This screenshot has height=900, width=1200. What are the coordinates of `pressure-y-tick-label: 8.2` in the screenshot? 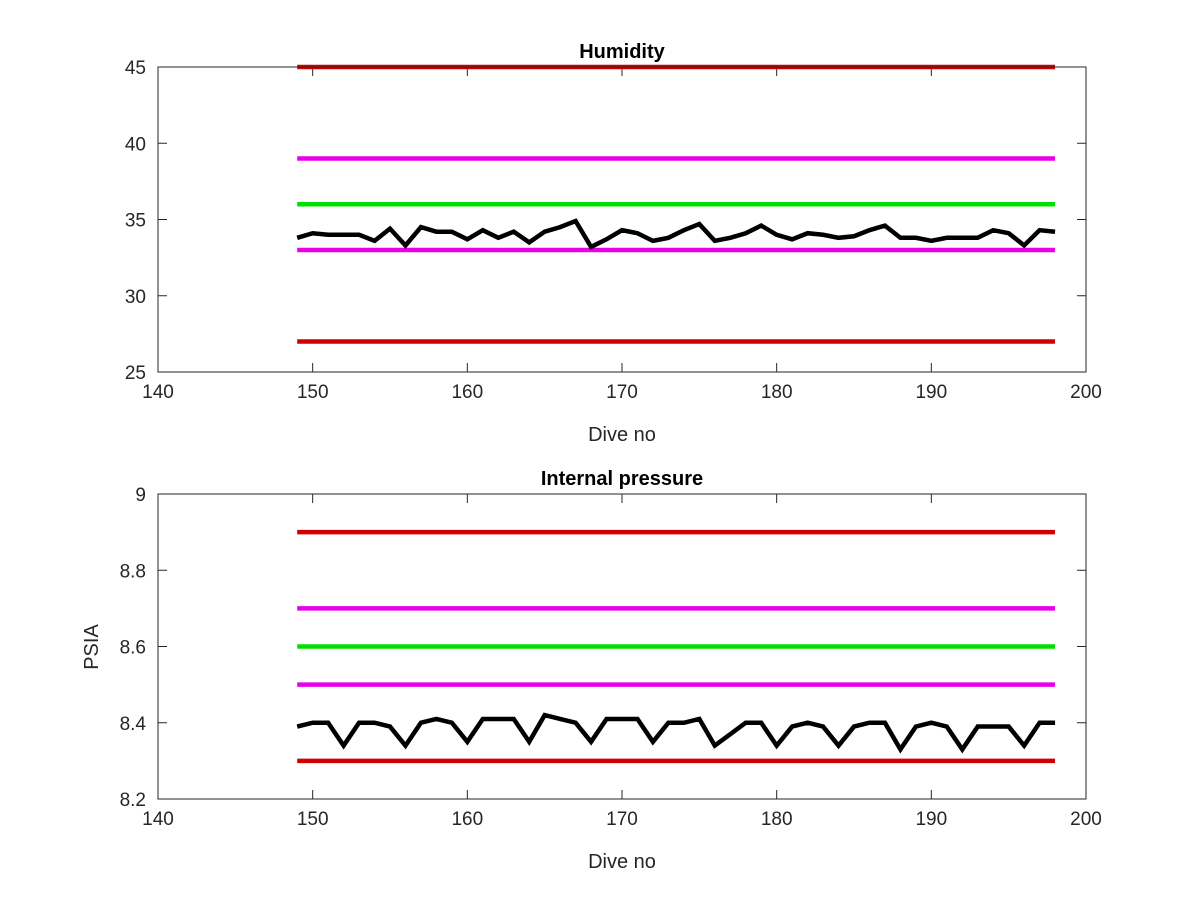 It's located at (133, 800).